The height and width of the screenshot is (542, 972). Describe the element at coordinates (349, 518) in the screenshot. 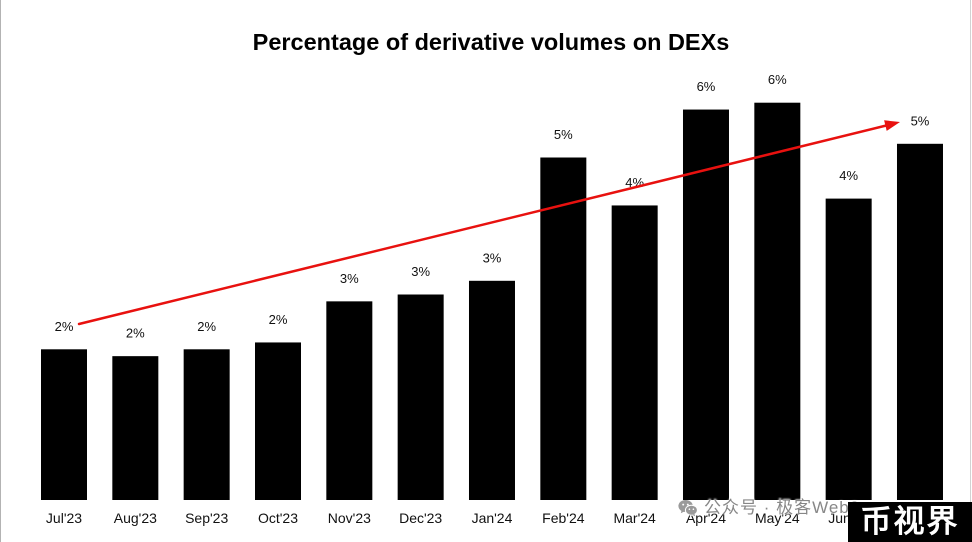

I see `x-tick-label-nov23: Nov'23` at that location.